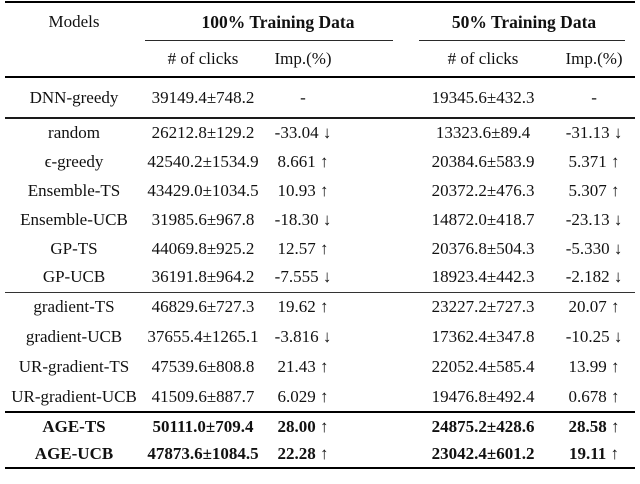 This screenshot has width=640, height=484. I want to click on section-baseline: DNN-greedy 39149.4±748.2 - 19345.6±432.3 -, so click(320, 97).